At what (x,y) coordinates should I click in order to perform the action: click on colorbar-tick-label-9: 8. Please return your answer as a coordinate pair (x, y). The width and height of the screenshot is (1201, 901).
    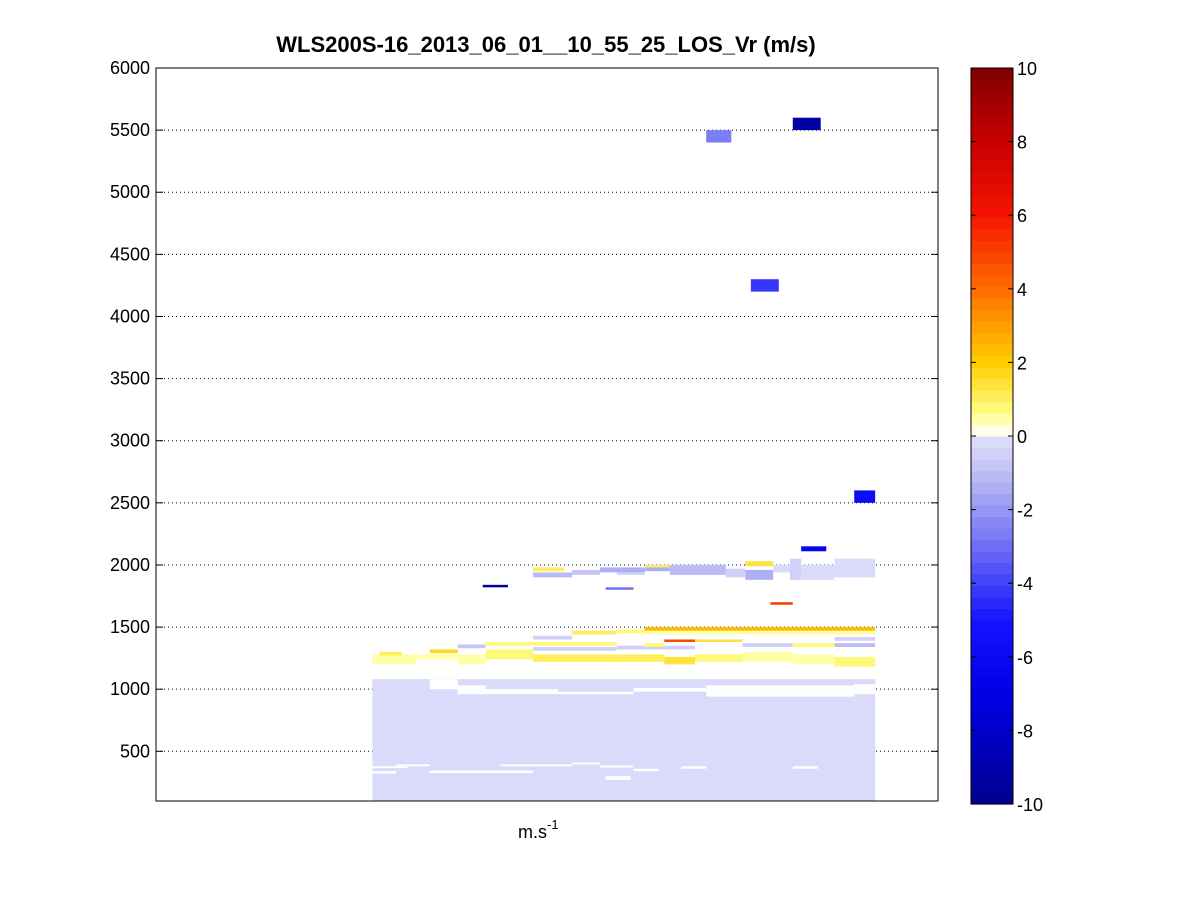
    Looking at the image, I should click on (1022, 143).